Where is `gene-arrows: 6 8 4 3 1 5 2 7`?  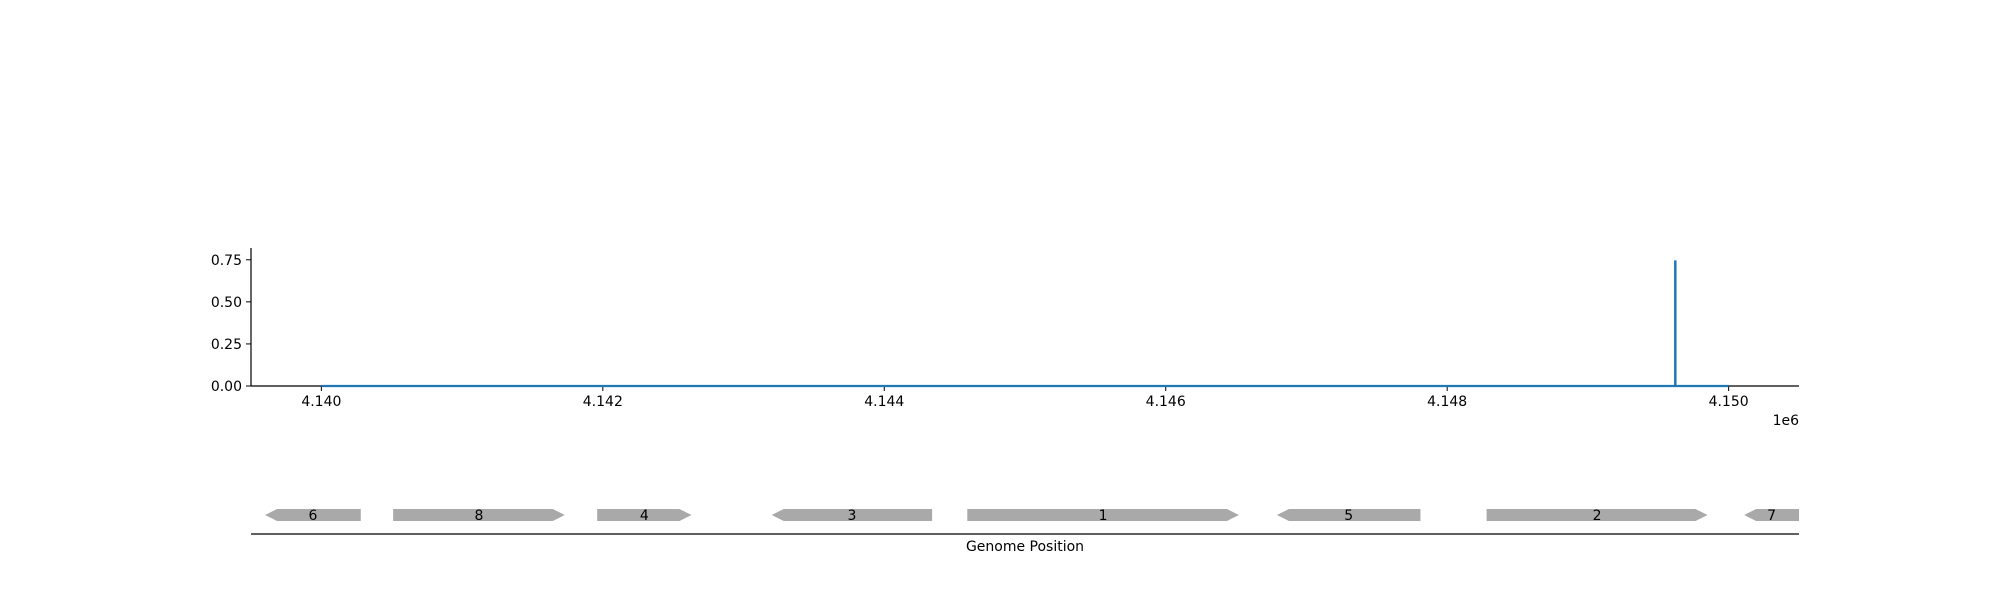 gene-arrows: 6 8 4 3 1 5 2 7 is located at coordinates (1032, 516).